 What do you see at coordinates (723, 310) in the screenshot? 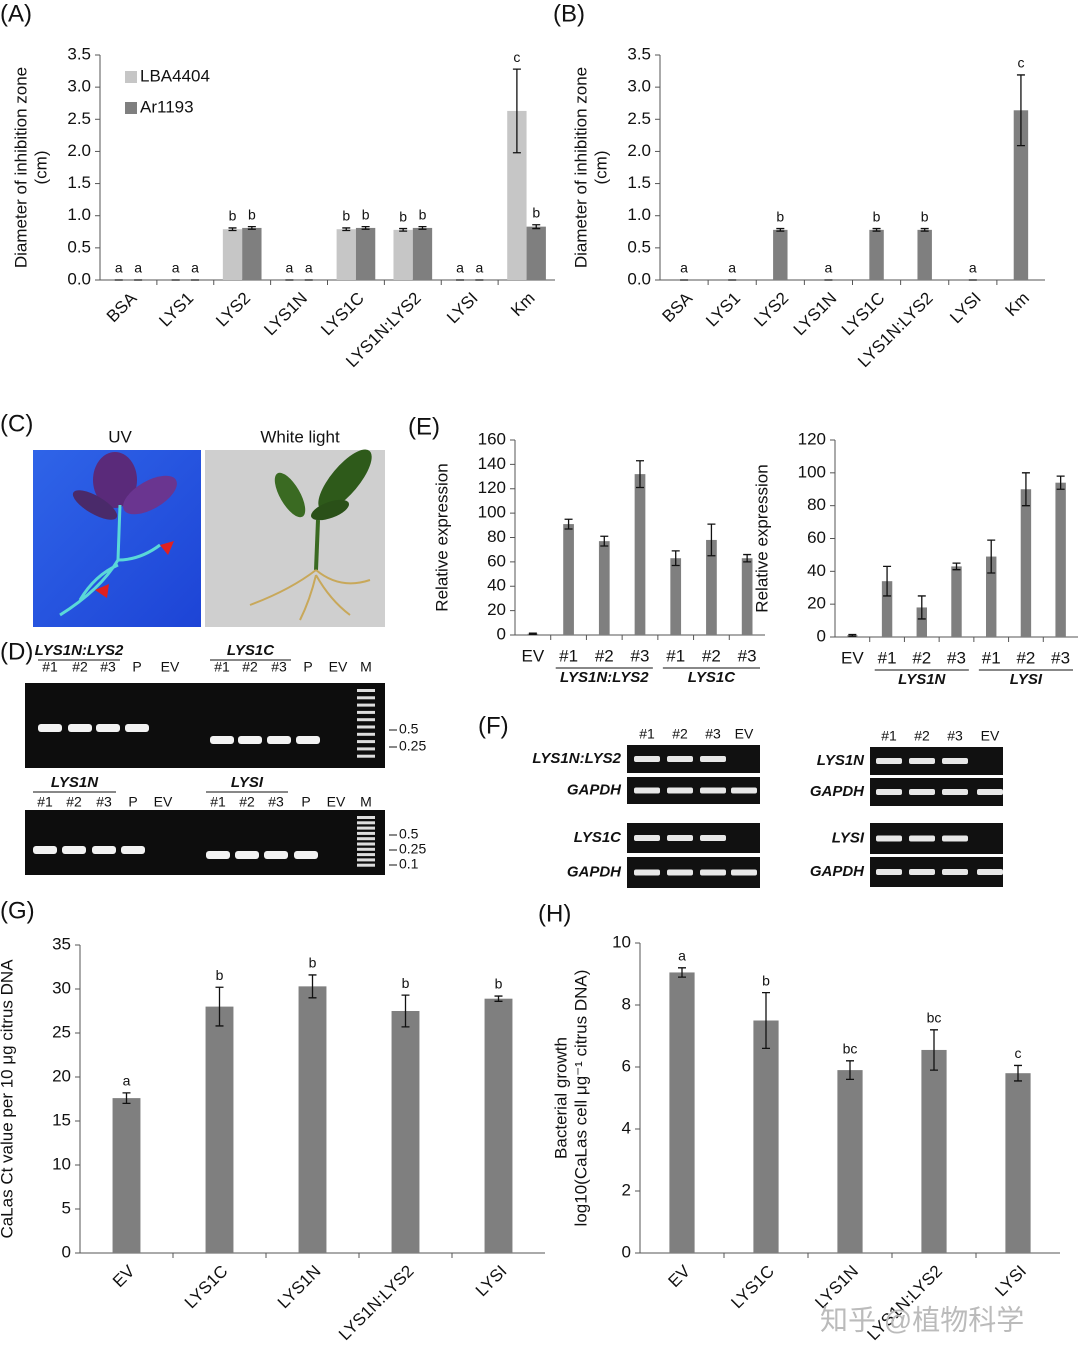
I see `x-tick-label: LYS1` at bounding box center [723, 310].